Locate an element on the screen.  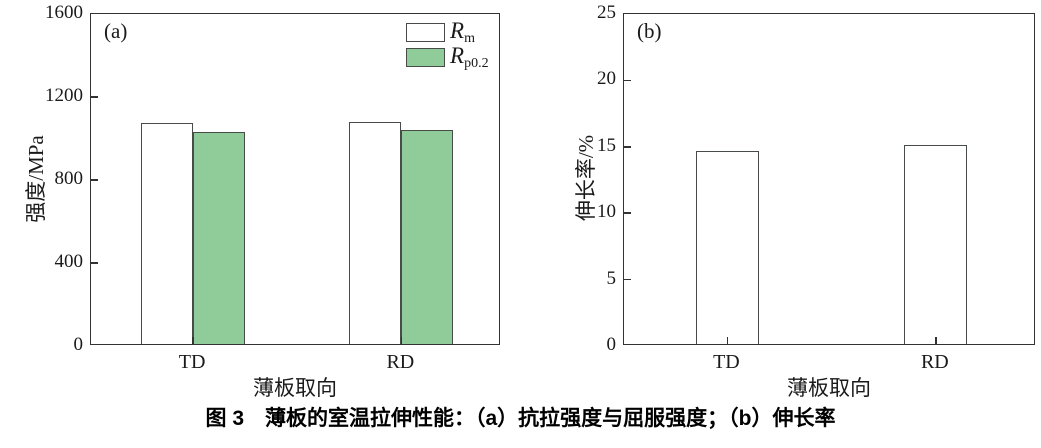
x-axis-title-a: 薄板取向 is located at coordinates (295, 388).